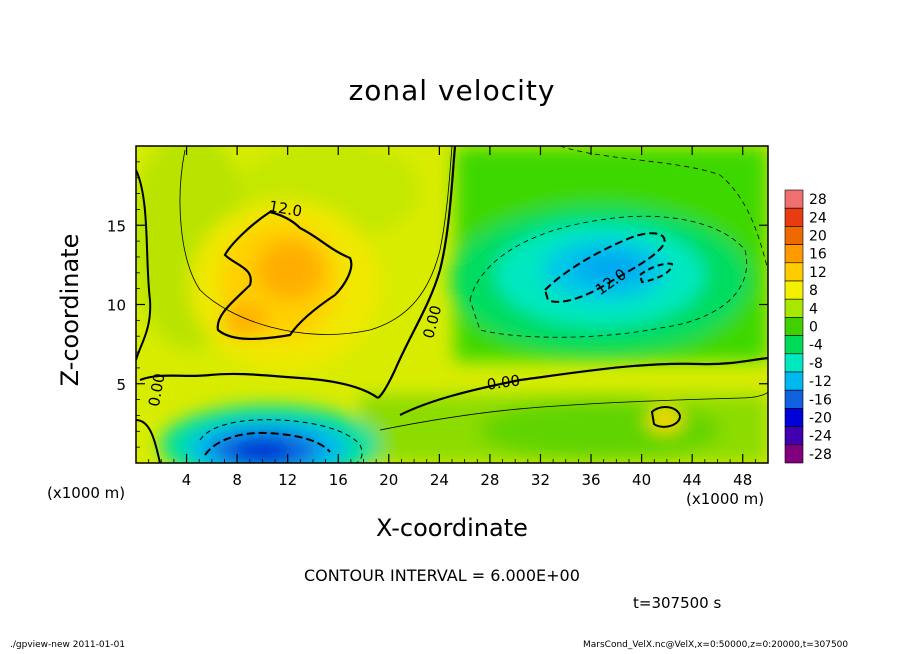  What do you see at coordinates (452, 528) in the screenshot?
I see `x-axis-label: X-coordinate` at bounding box center [452, 528].